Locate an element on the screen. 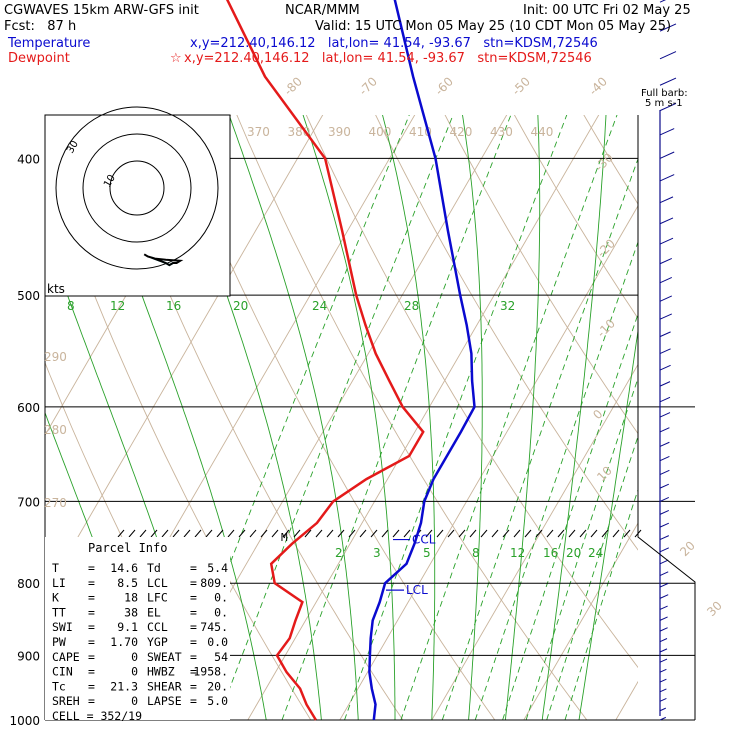 This screenshot has width=740, height=740. parcel-param-value: 9.1 is located at coordinates (127, 627).